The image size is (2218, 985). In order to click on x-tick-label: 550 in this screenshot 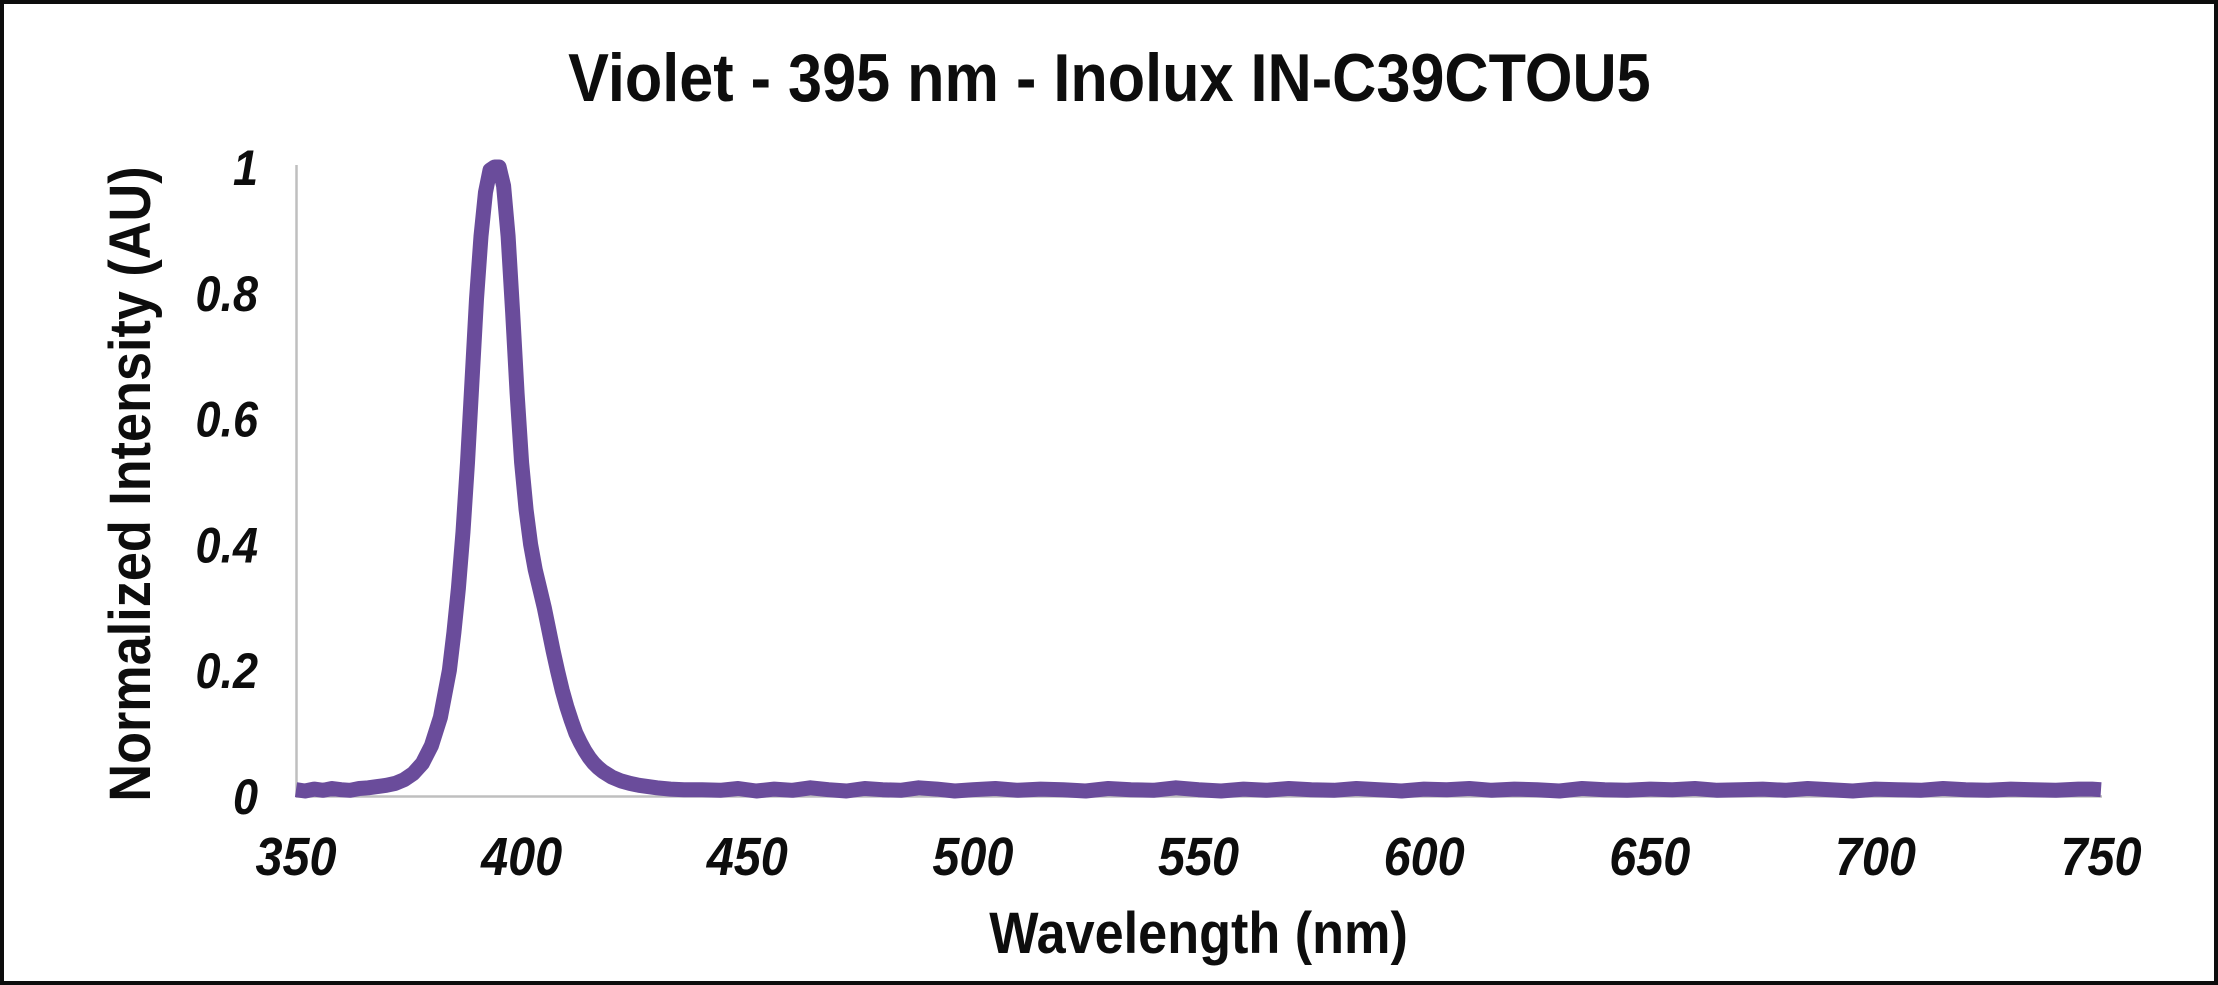, I will do `click(1198, 856)`.